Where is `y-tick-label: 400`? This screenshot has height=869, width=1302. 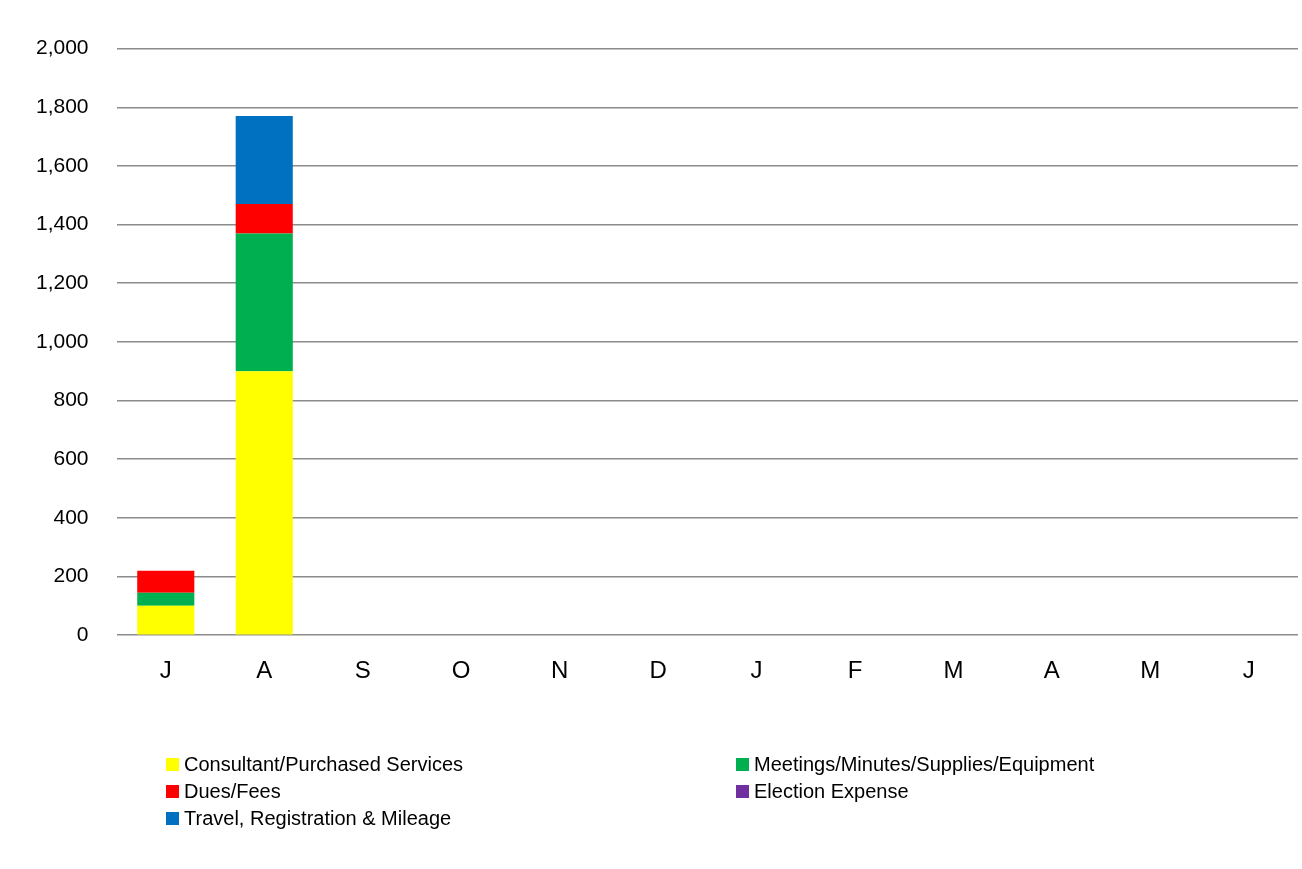 y-tick-label: 400 is located at coordinates (71, 516).